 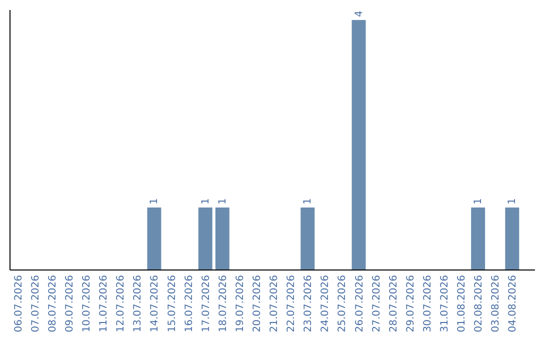 What do you see at coordinates (410, 303) in the screenshot?
I see `x-tick-label: 29.07.2026` at bounding box center [410, 303].